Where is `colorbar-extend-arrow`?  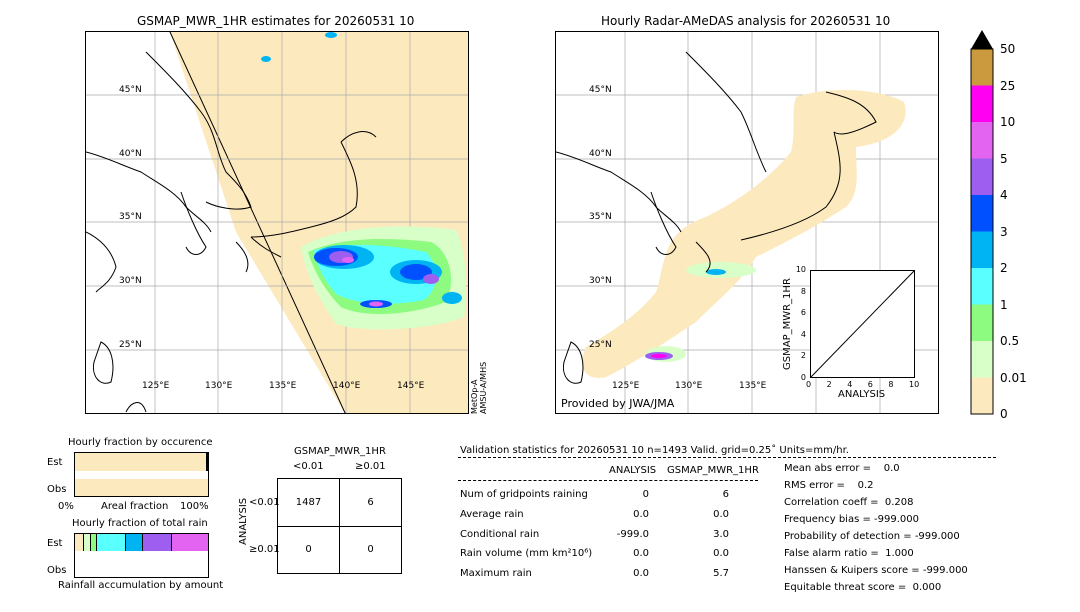
colorbar-extend-arrow is located at coordinates (982, 39).